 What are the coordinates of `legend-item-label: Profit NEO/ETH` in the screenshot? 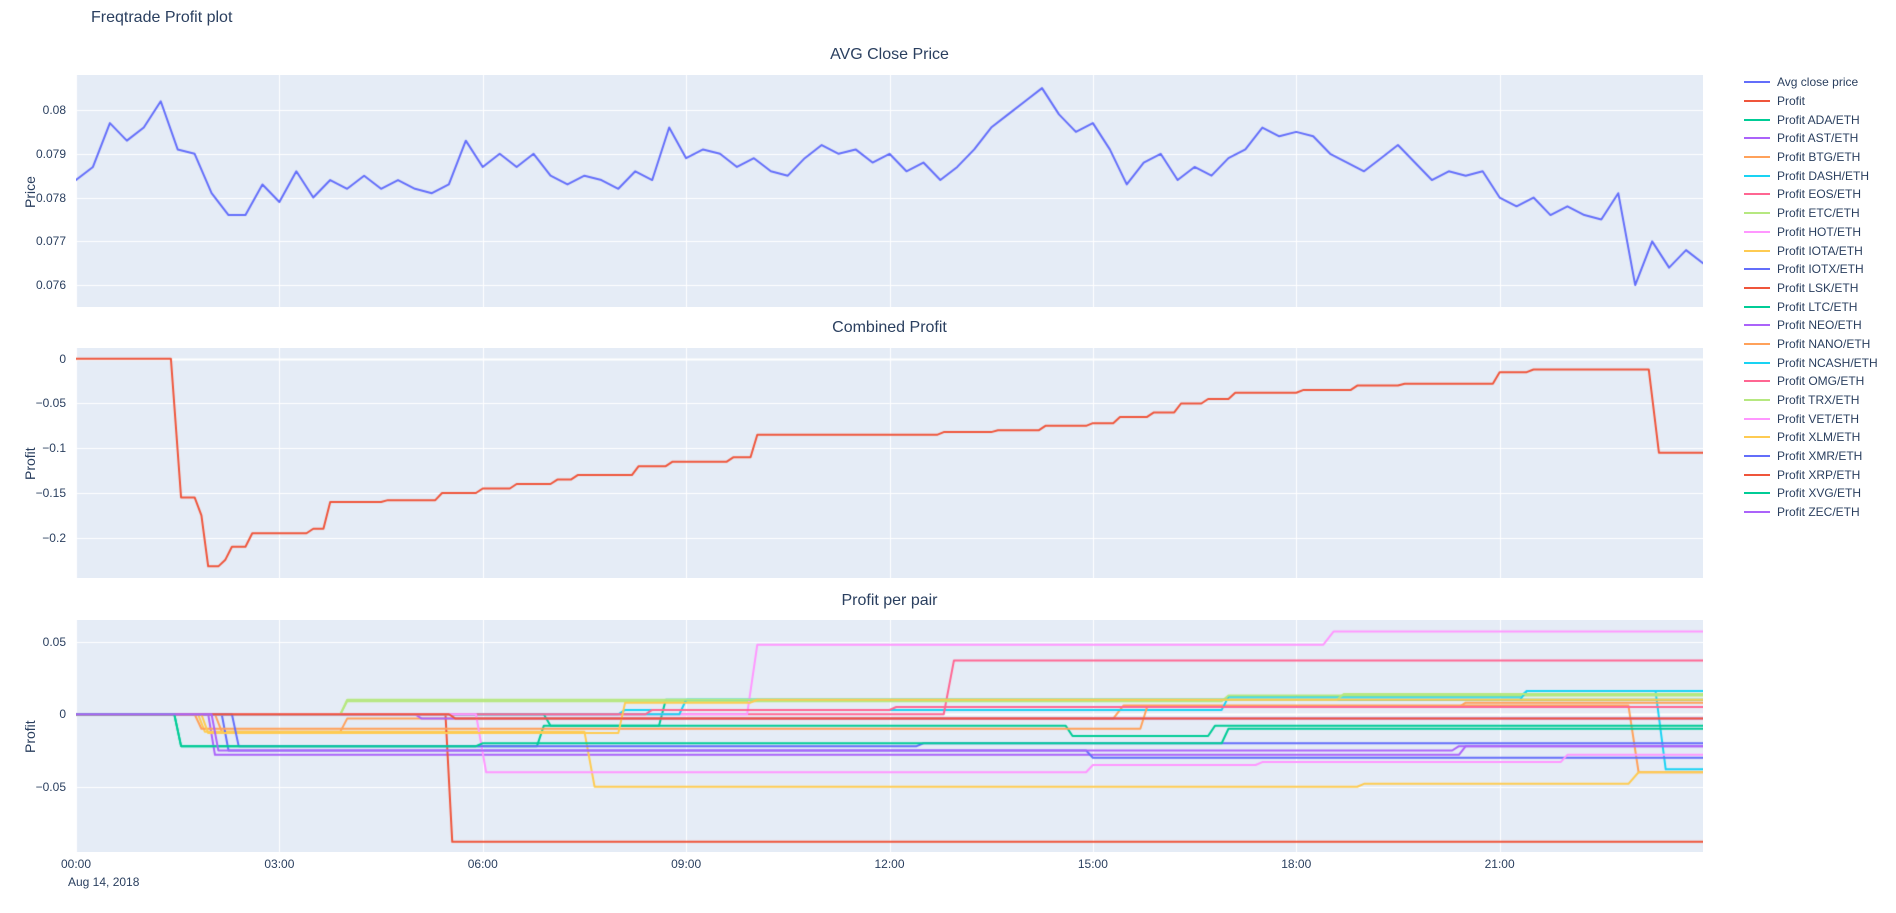 It's located at (1819, 325).